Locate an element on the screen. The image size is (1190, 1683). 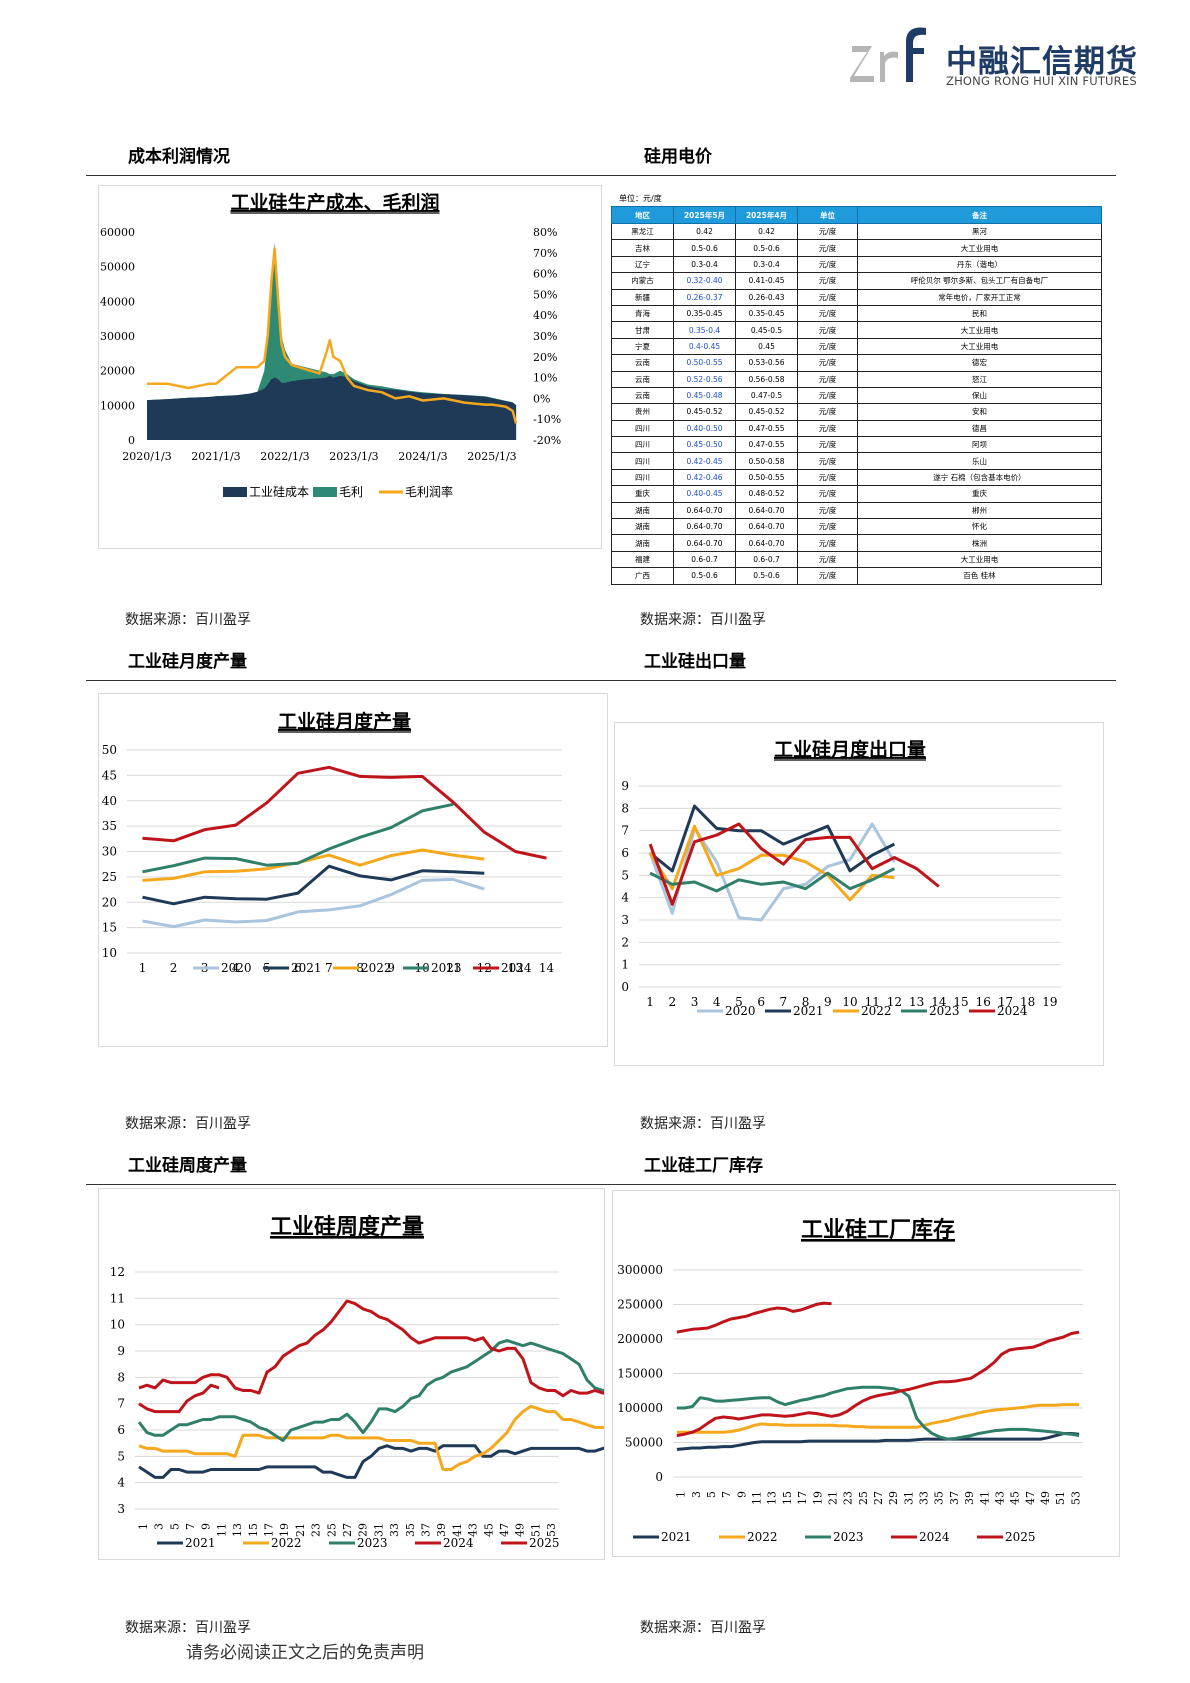
y-left-tick-label: 10000 is located at coordinates (117, 405).